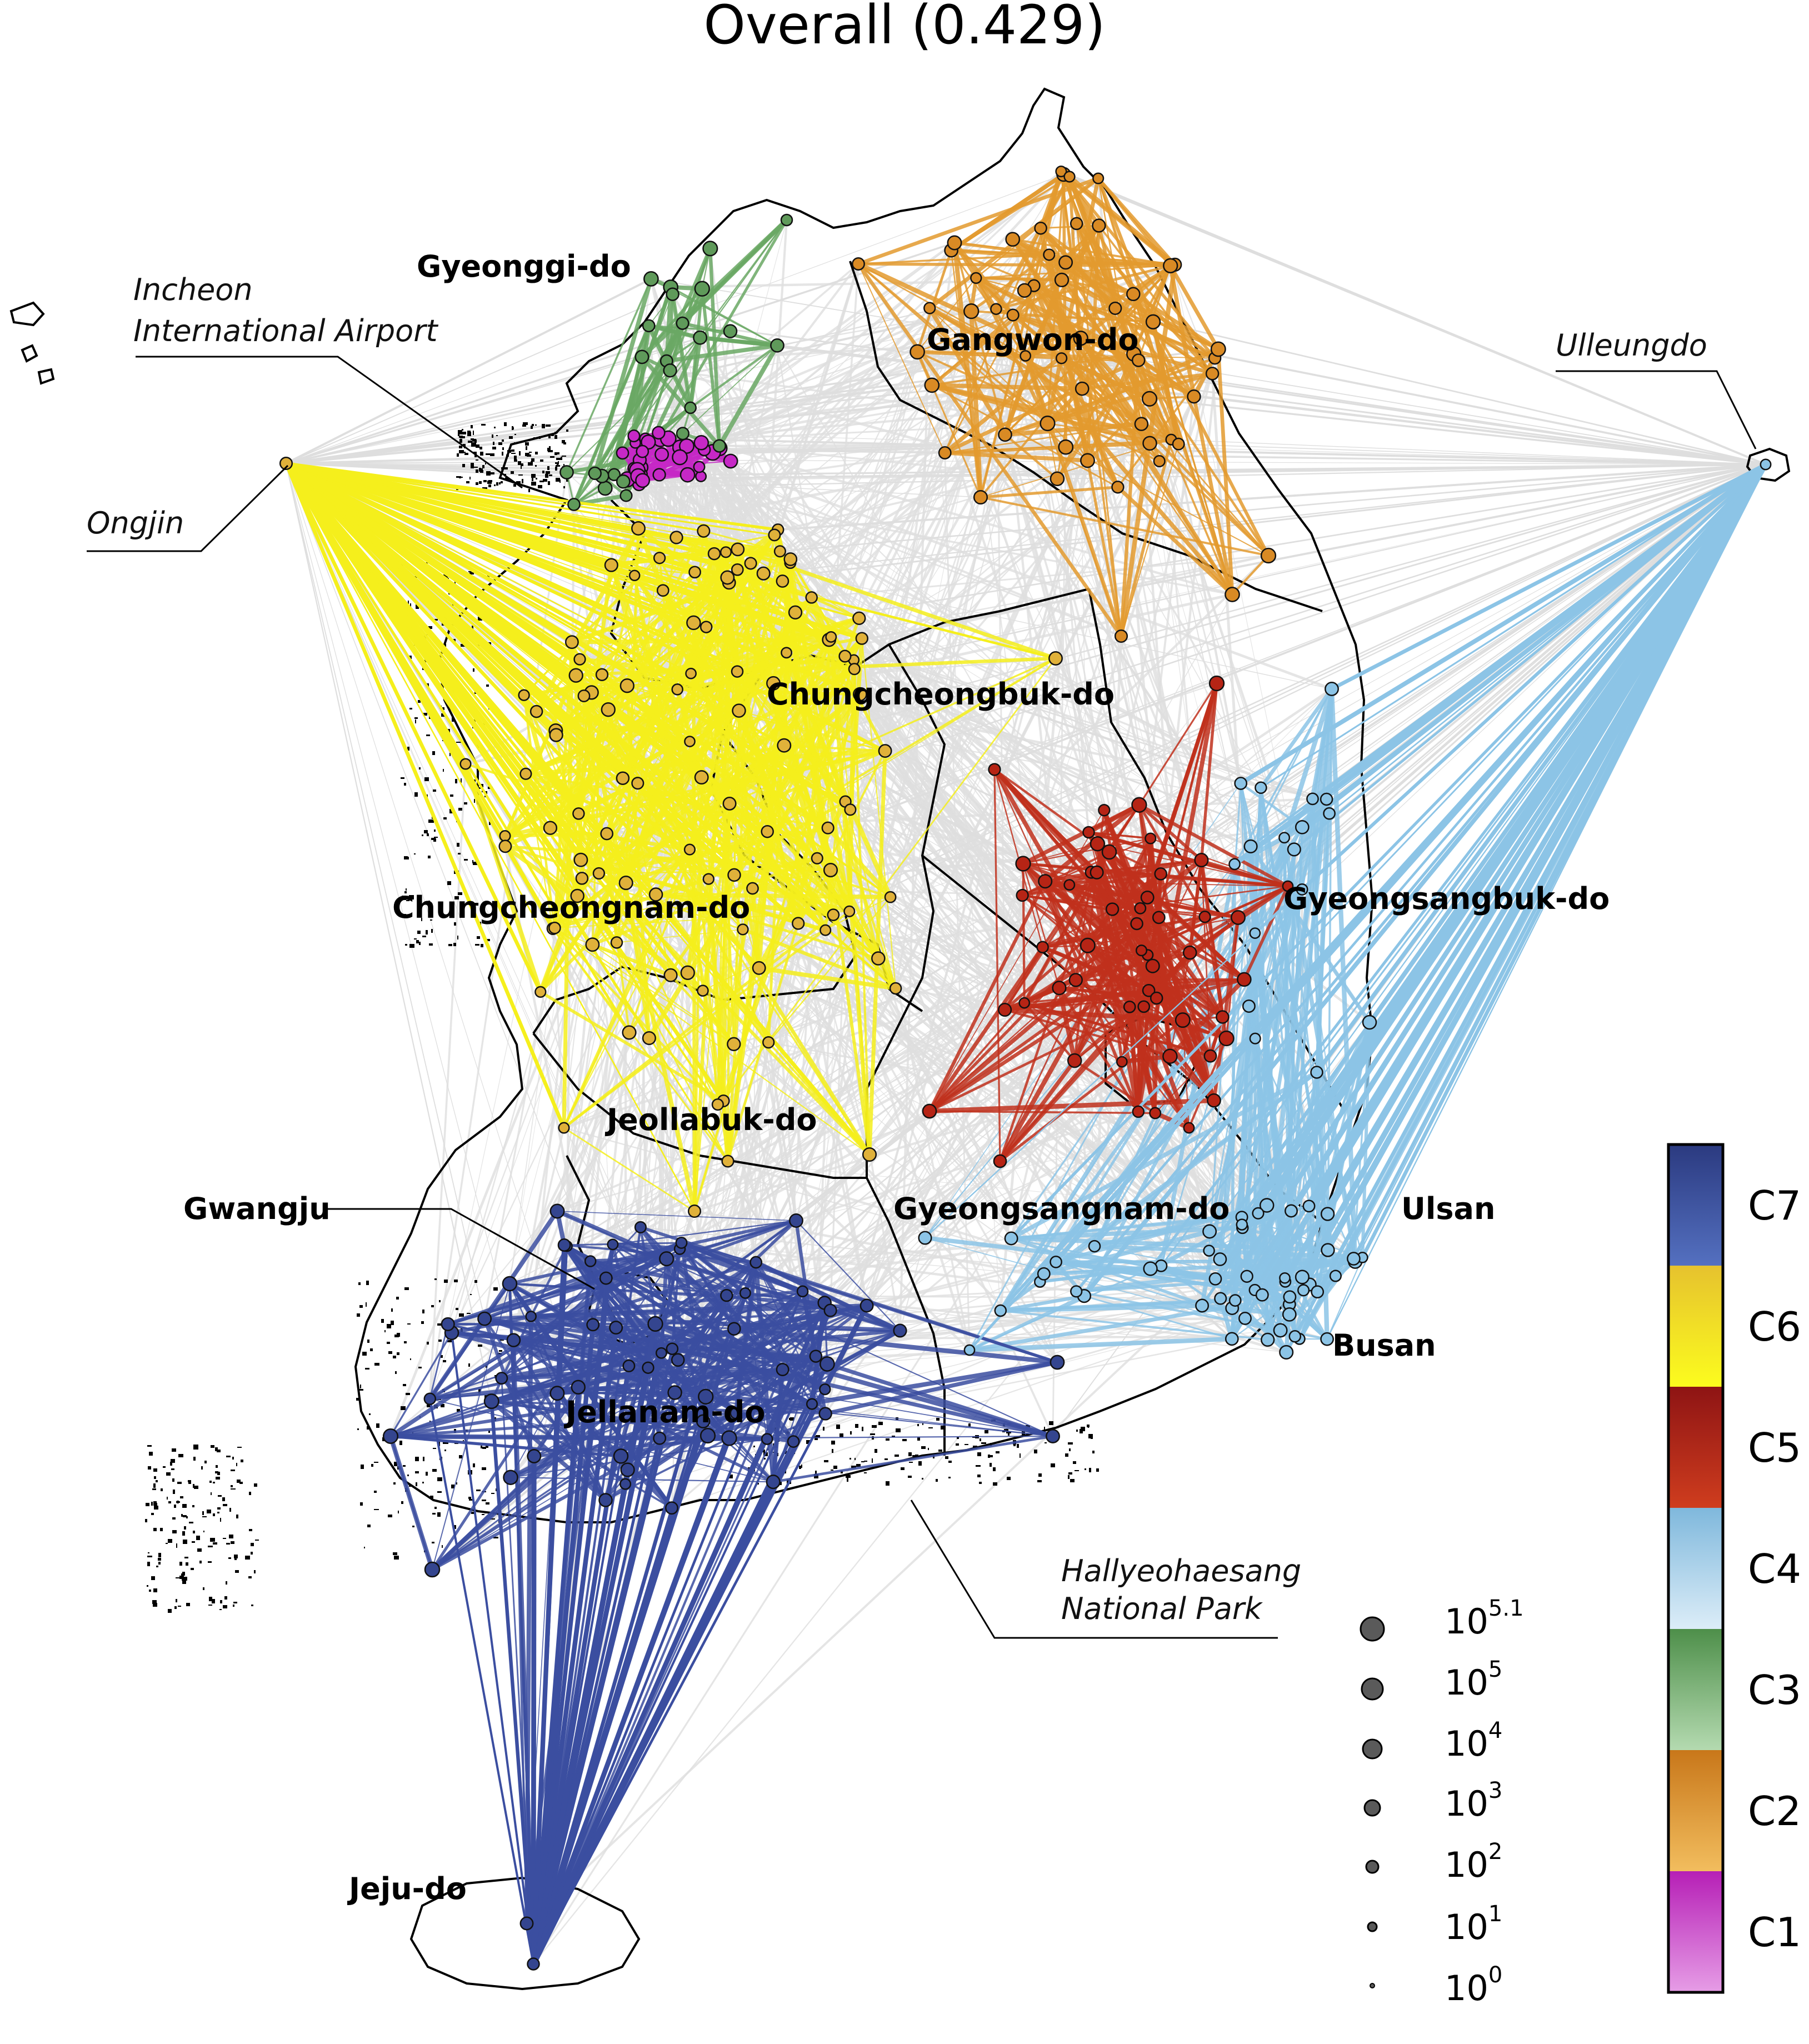 This screenshot has width=1809, height=2044. I want to click on size-legend-label-1: 105, so click(1473, 1680).